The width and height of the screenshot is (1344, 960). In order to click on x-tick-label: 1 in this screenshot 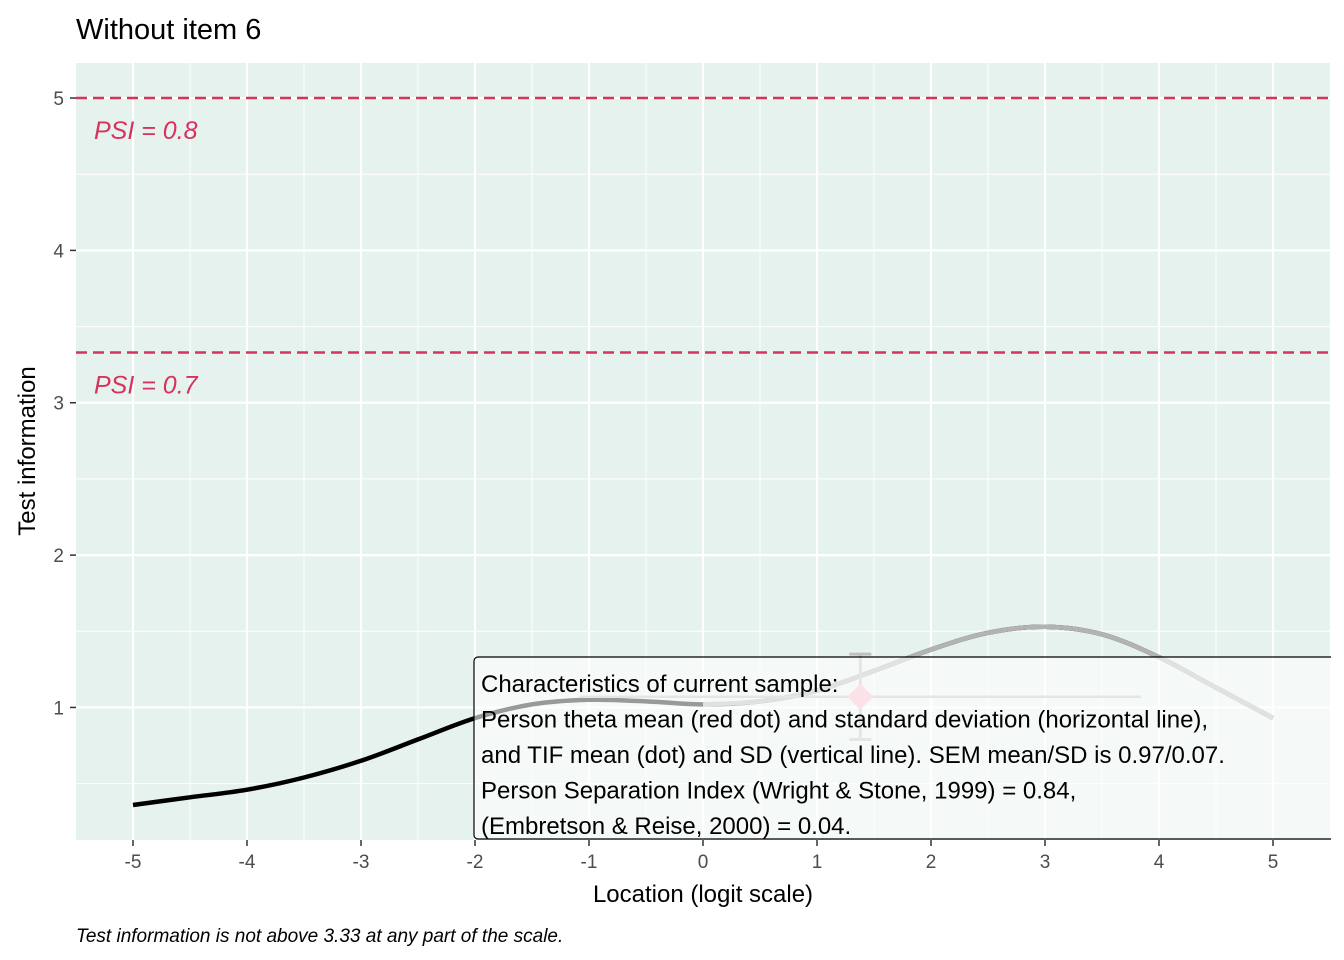, I will do `click(817, 862)`.